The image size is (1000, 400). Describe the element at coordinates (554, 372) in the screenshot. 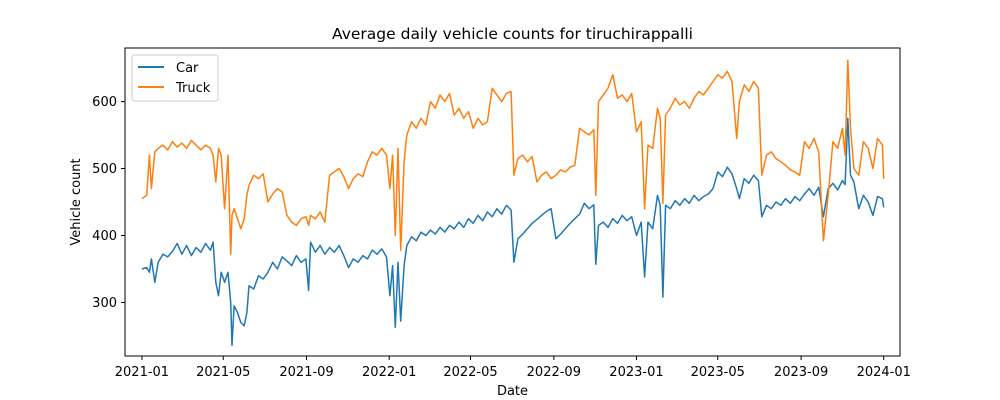

I see `x-tick-label: 2022-09` at that location.